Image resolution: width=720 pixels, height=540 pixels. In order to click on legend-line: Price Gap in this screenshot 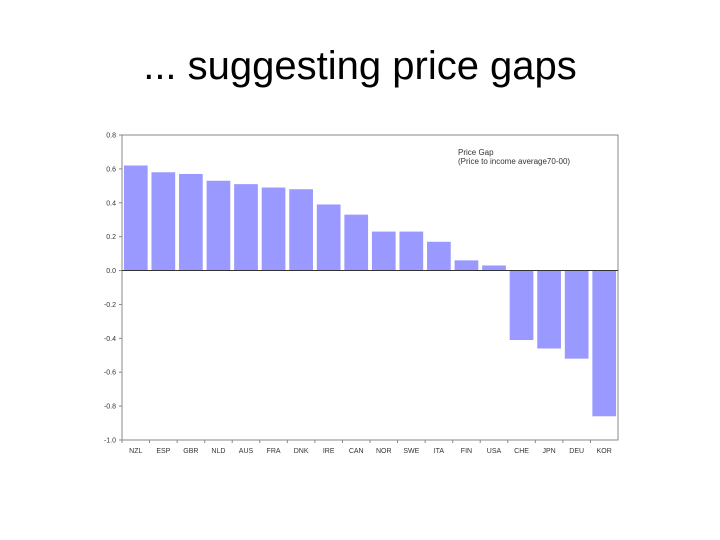, I will do `click(476, 152)`.